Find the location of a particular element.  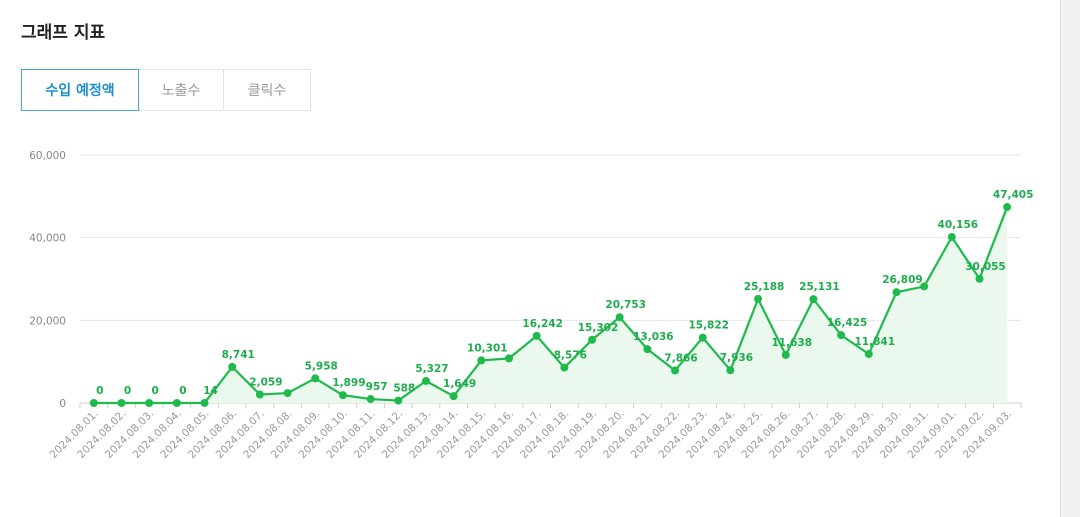

data-label: 7,936 is located at coordinates (736, 358).